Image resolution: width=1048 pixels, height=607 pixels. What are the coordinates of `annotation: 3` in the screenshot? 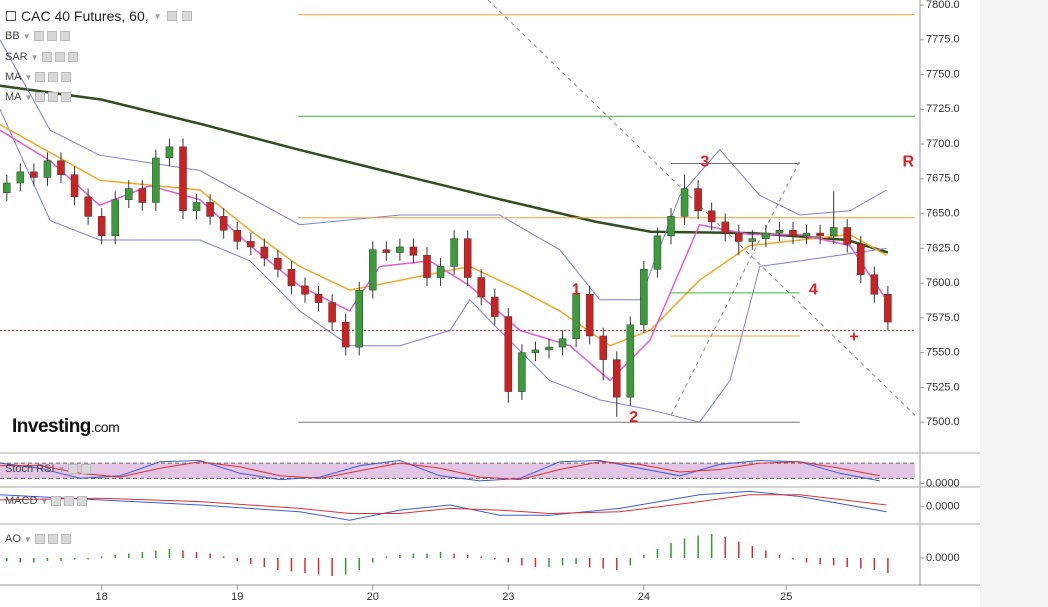 It's located at (704, 161).